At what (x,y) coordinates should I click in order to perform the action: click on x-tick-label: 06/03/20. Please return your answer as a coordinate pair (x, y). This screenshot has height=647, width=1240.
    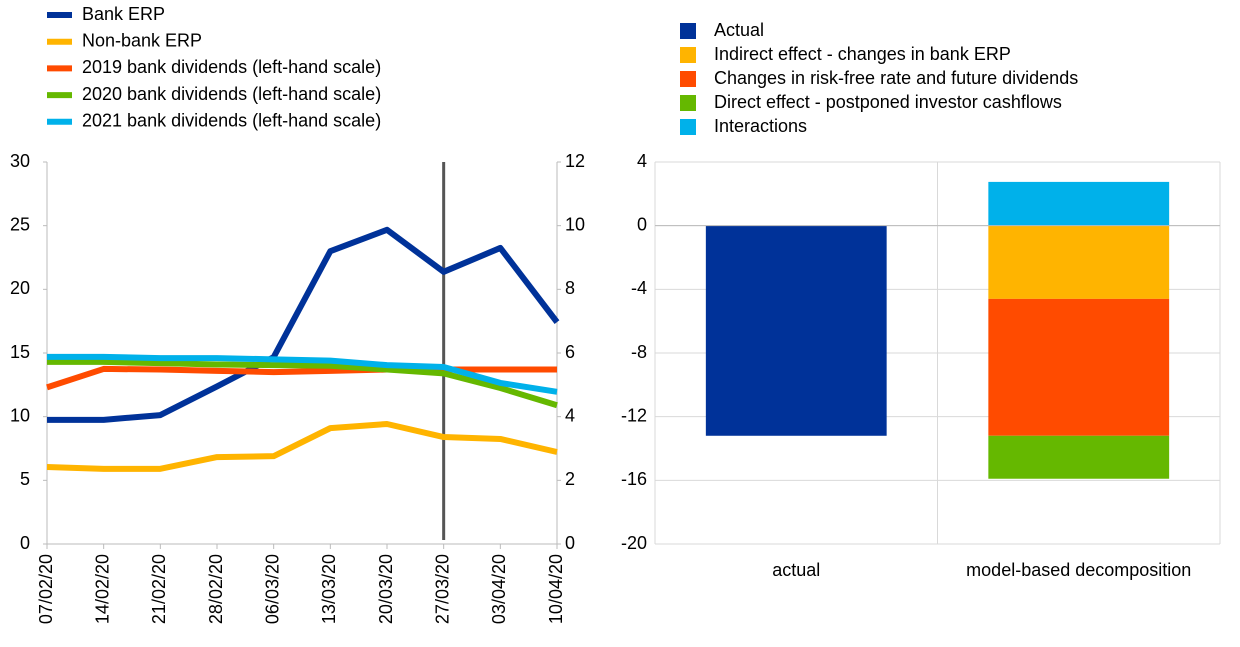
    Looking at the image, I should click on (272, 589).